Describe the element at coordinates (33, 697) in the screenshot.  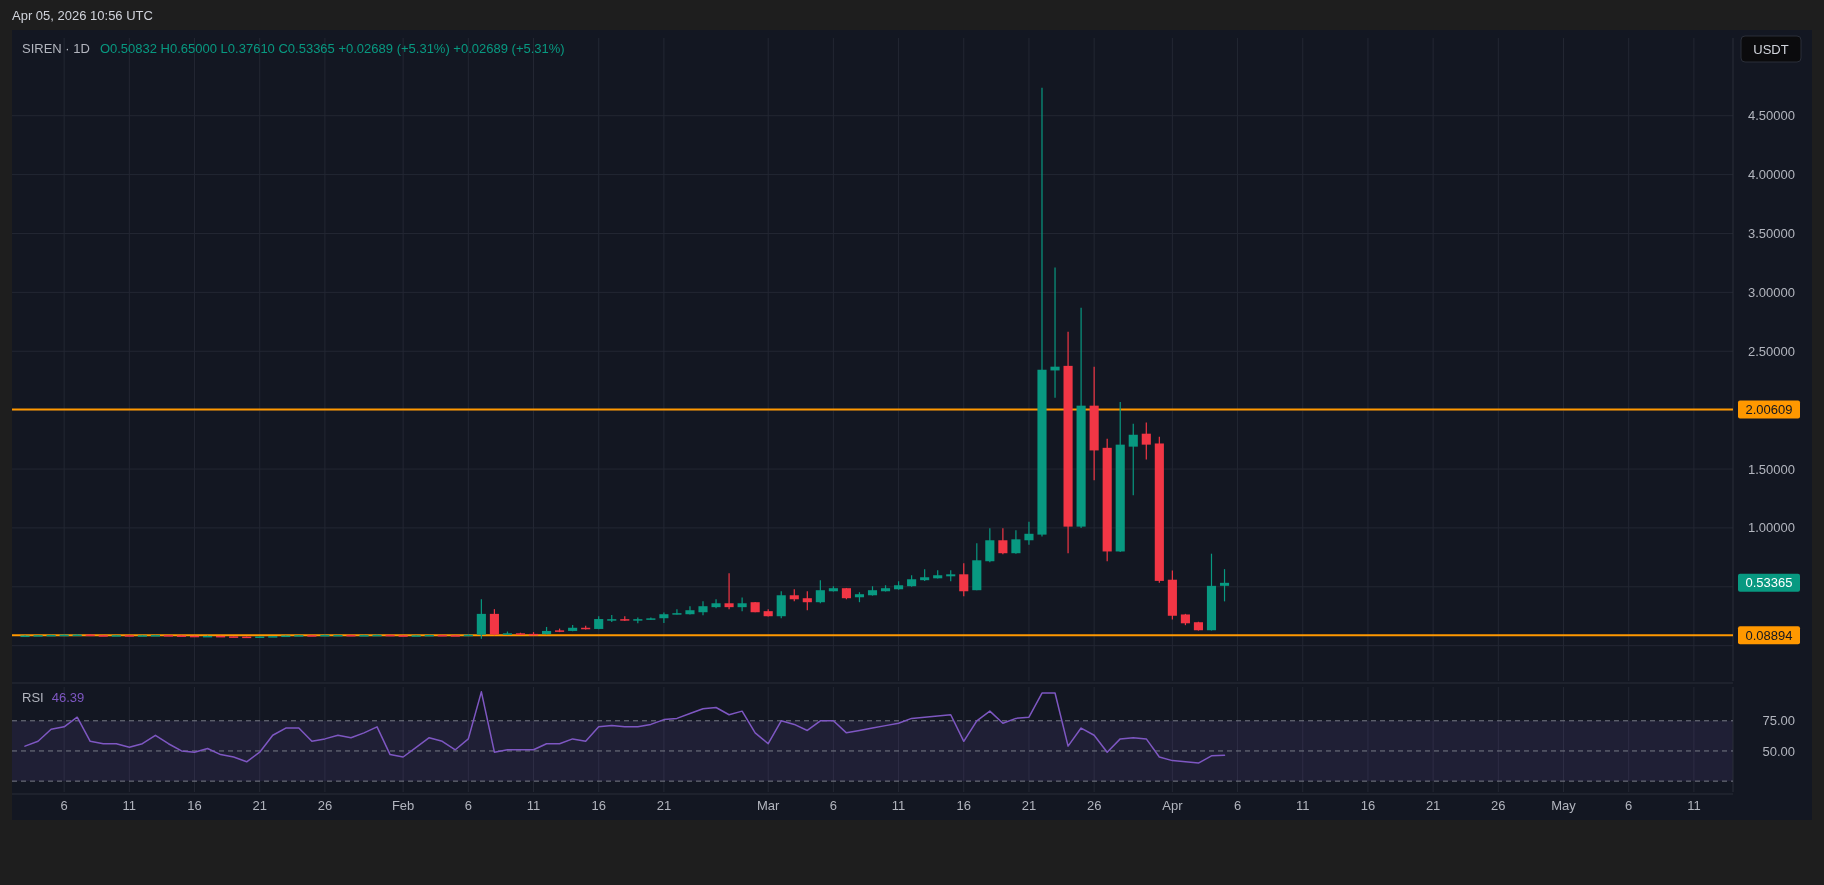
I see `series-label: RSI` at that location.